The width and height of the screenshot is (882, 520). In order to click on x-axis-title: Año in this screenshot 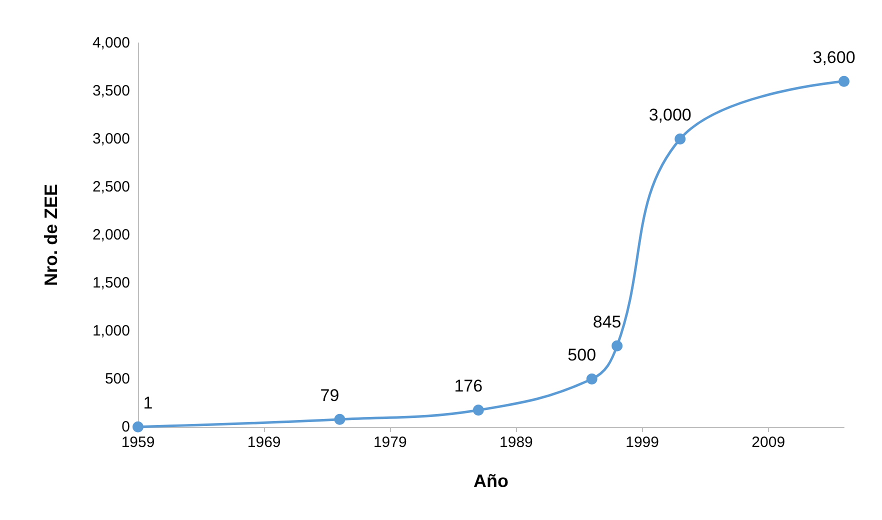, I will do `click(491, 481)`.